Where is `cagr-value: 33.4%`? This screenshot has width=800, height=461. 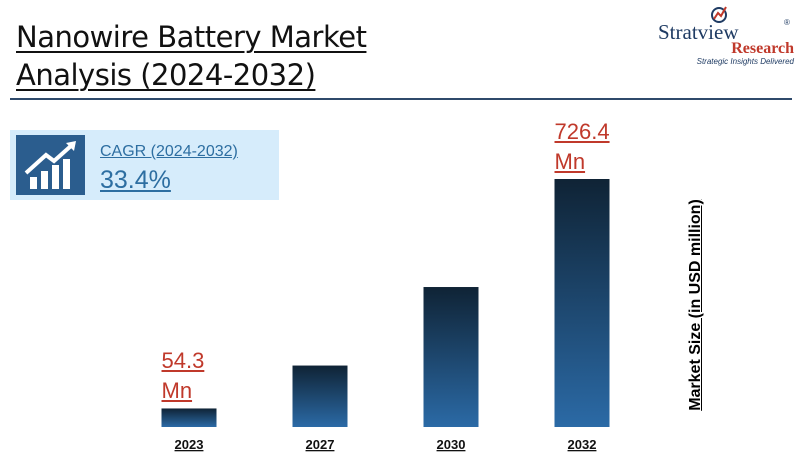 cagr-value: 33.4% is located at coordinates (135, 180).